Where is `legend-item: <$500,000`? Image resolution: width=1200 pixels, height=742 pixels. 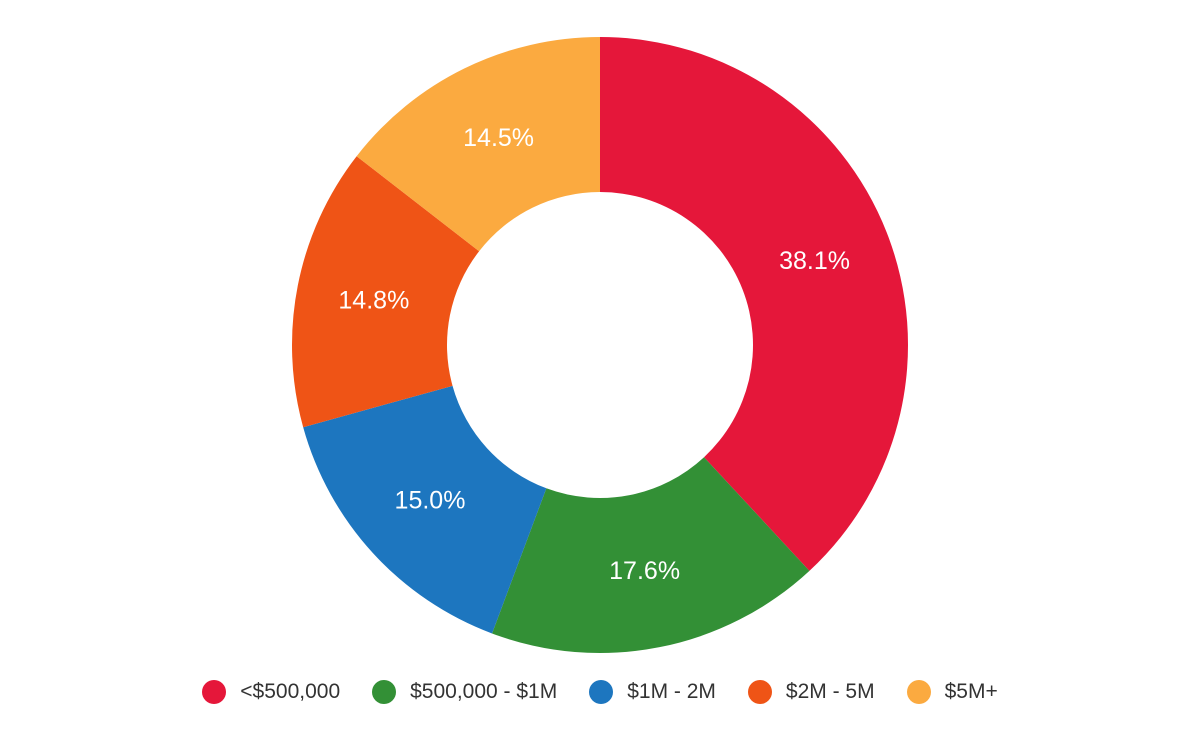 legend-item: <$500,000 is located at coordinates (271, 692).